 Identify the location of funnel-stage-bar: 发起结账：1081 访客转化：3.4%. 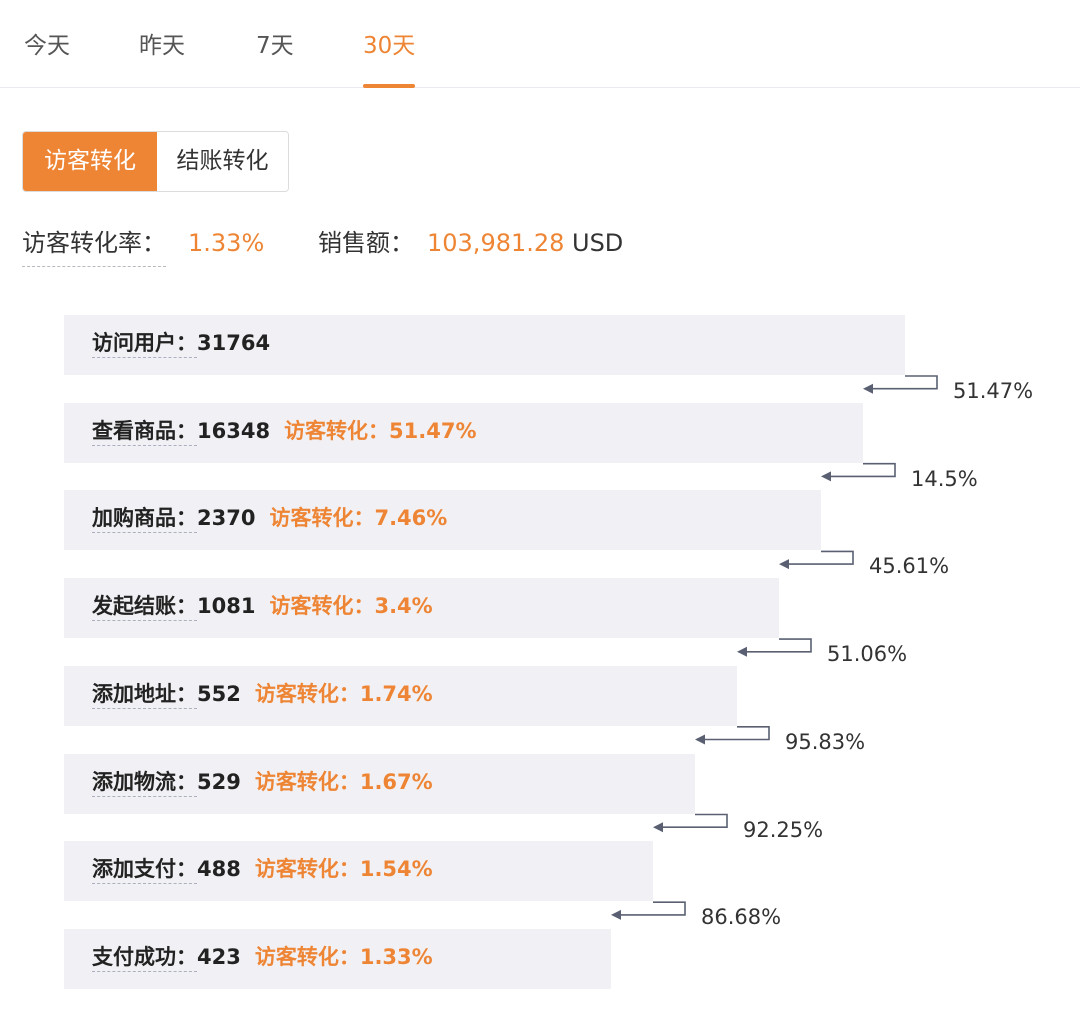
(421, 608).